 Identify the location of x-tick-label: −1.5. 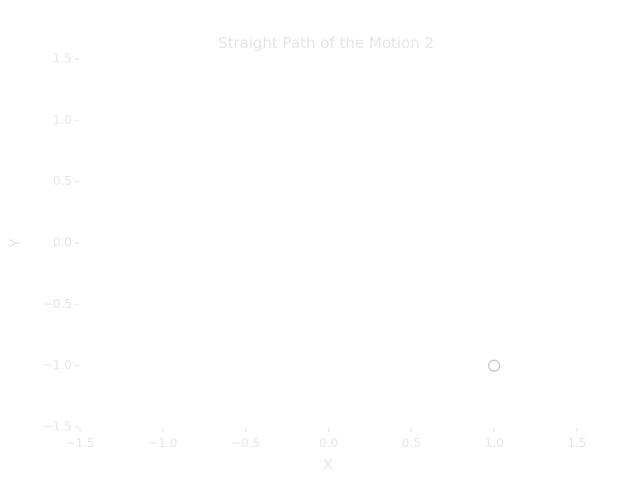
(79, 443).